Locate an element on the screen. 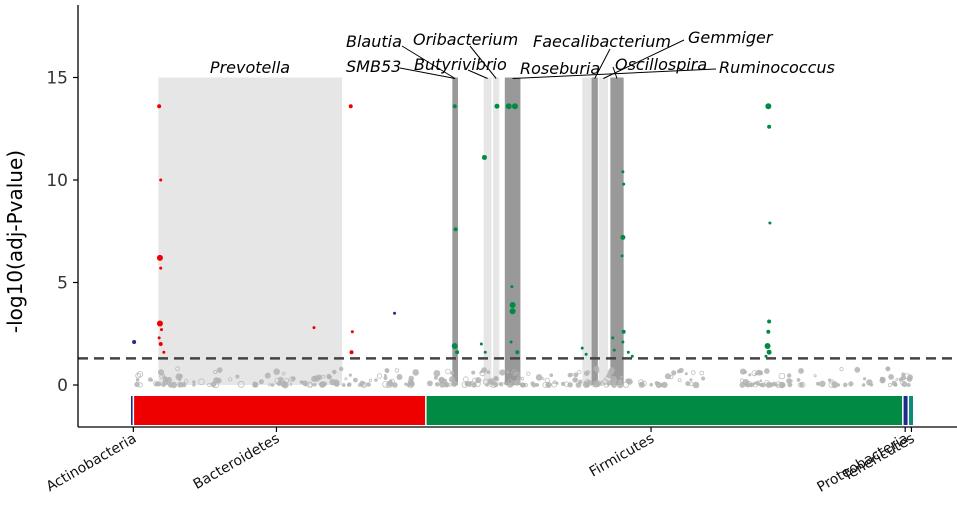 The width and height of the screenshot is (957, 518). highlight-faecalibacterium is located at coordinates (594, 231).